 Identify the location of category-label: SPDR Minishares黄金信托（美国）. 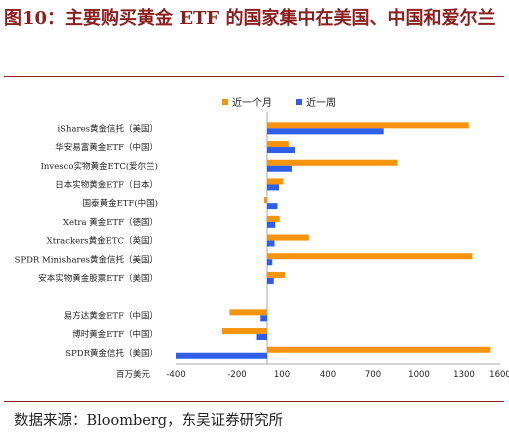
(86, 259).